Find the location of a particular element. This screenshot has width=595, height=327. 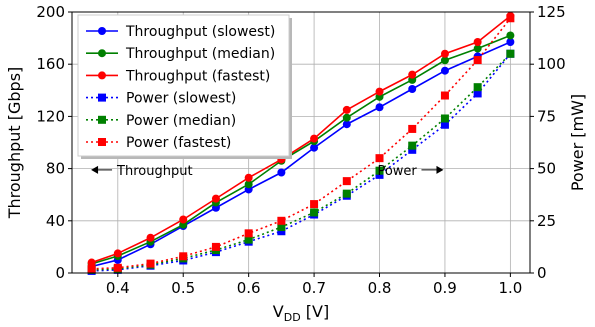

x-tick-label: 0.4 is located at coordinates (118, 288).